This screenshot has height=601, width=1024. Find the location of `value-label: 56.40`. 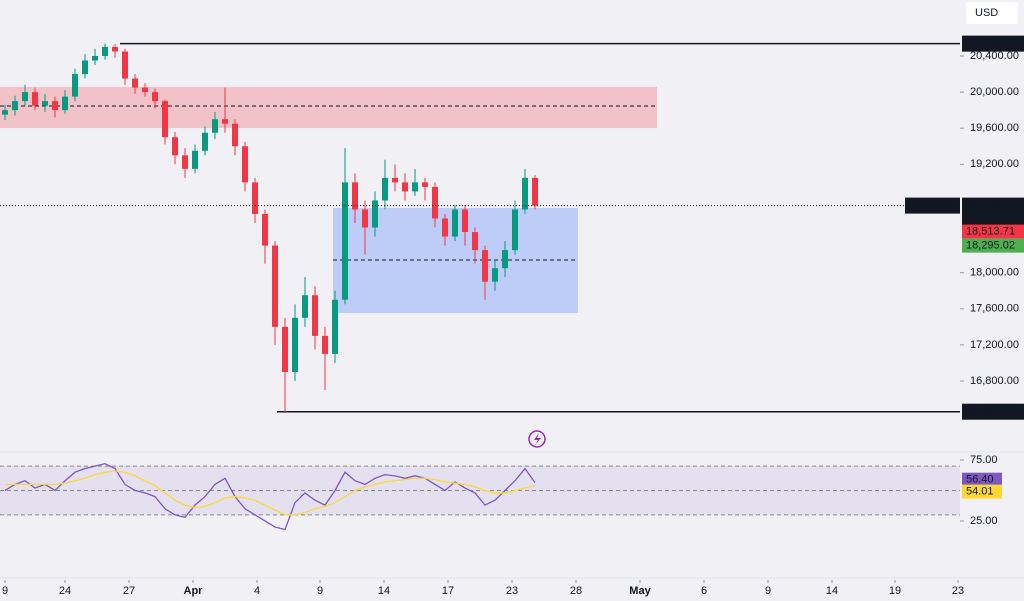

value-label: 56.40 is located at coordinates (980, 480).